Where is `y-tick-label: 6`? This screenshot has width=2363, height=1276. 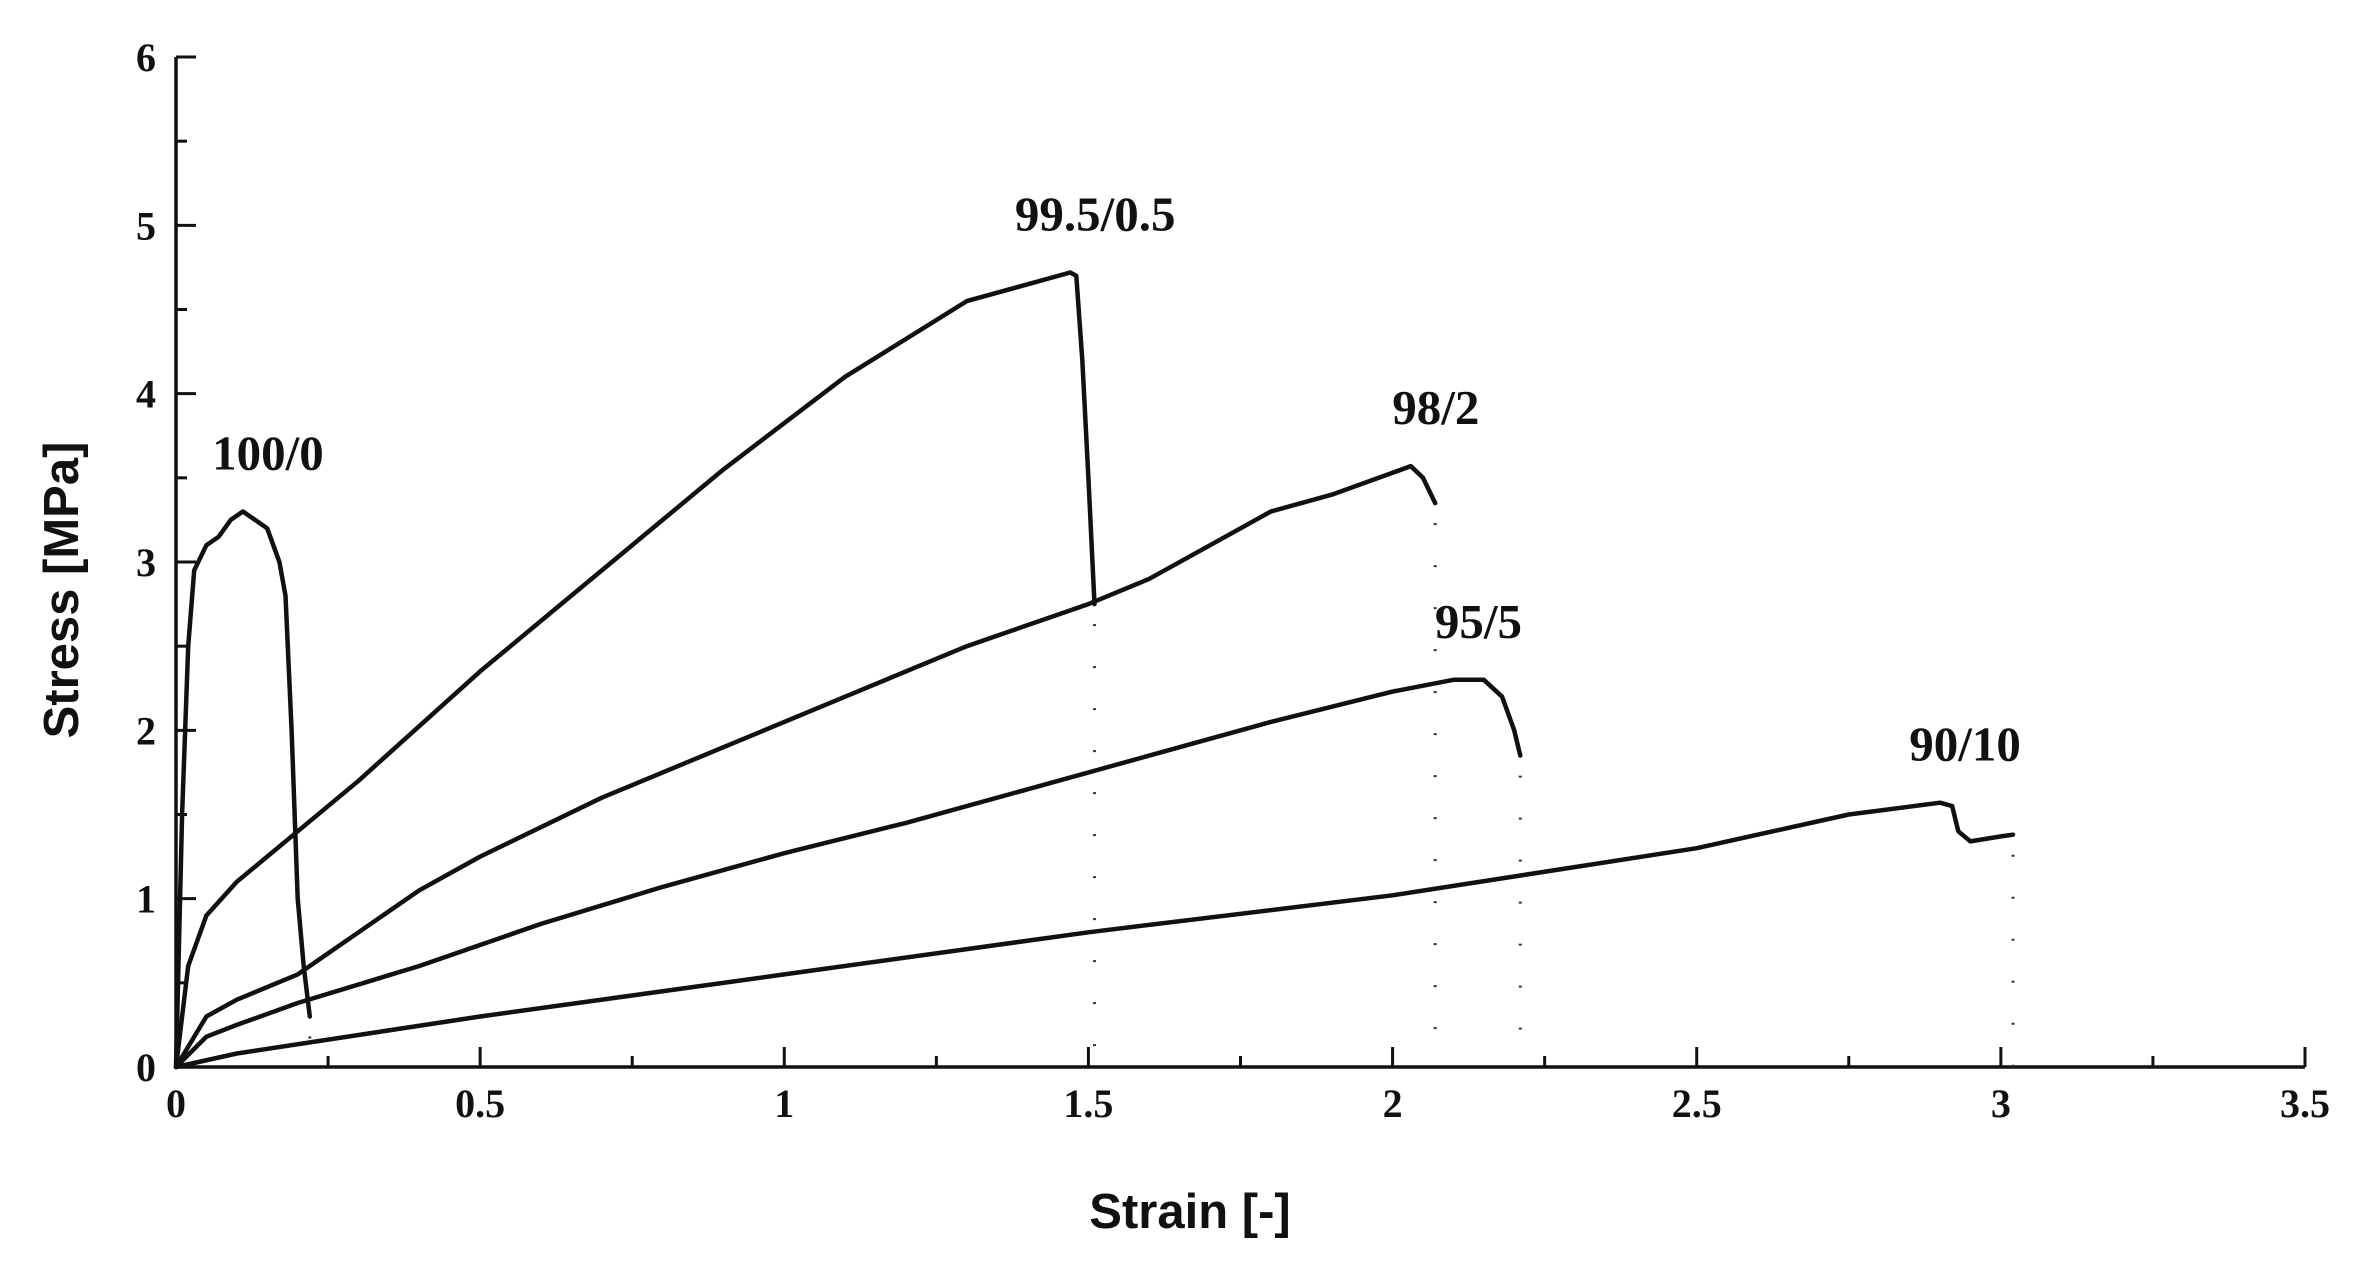 y-tick-label: 6 is located at coordinates (146, 57).